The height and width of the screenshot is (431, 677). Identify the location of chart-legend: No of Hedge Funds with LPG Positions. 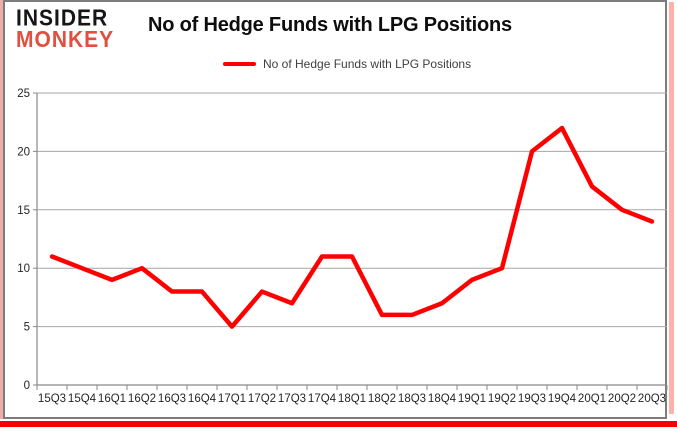
(347, 64).